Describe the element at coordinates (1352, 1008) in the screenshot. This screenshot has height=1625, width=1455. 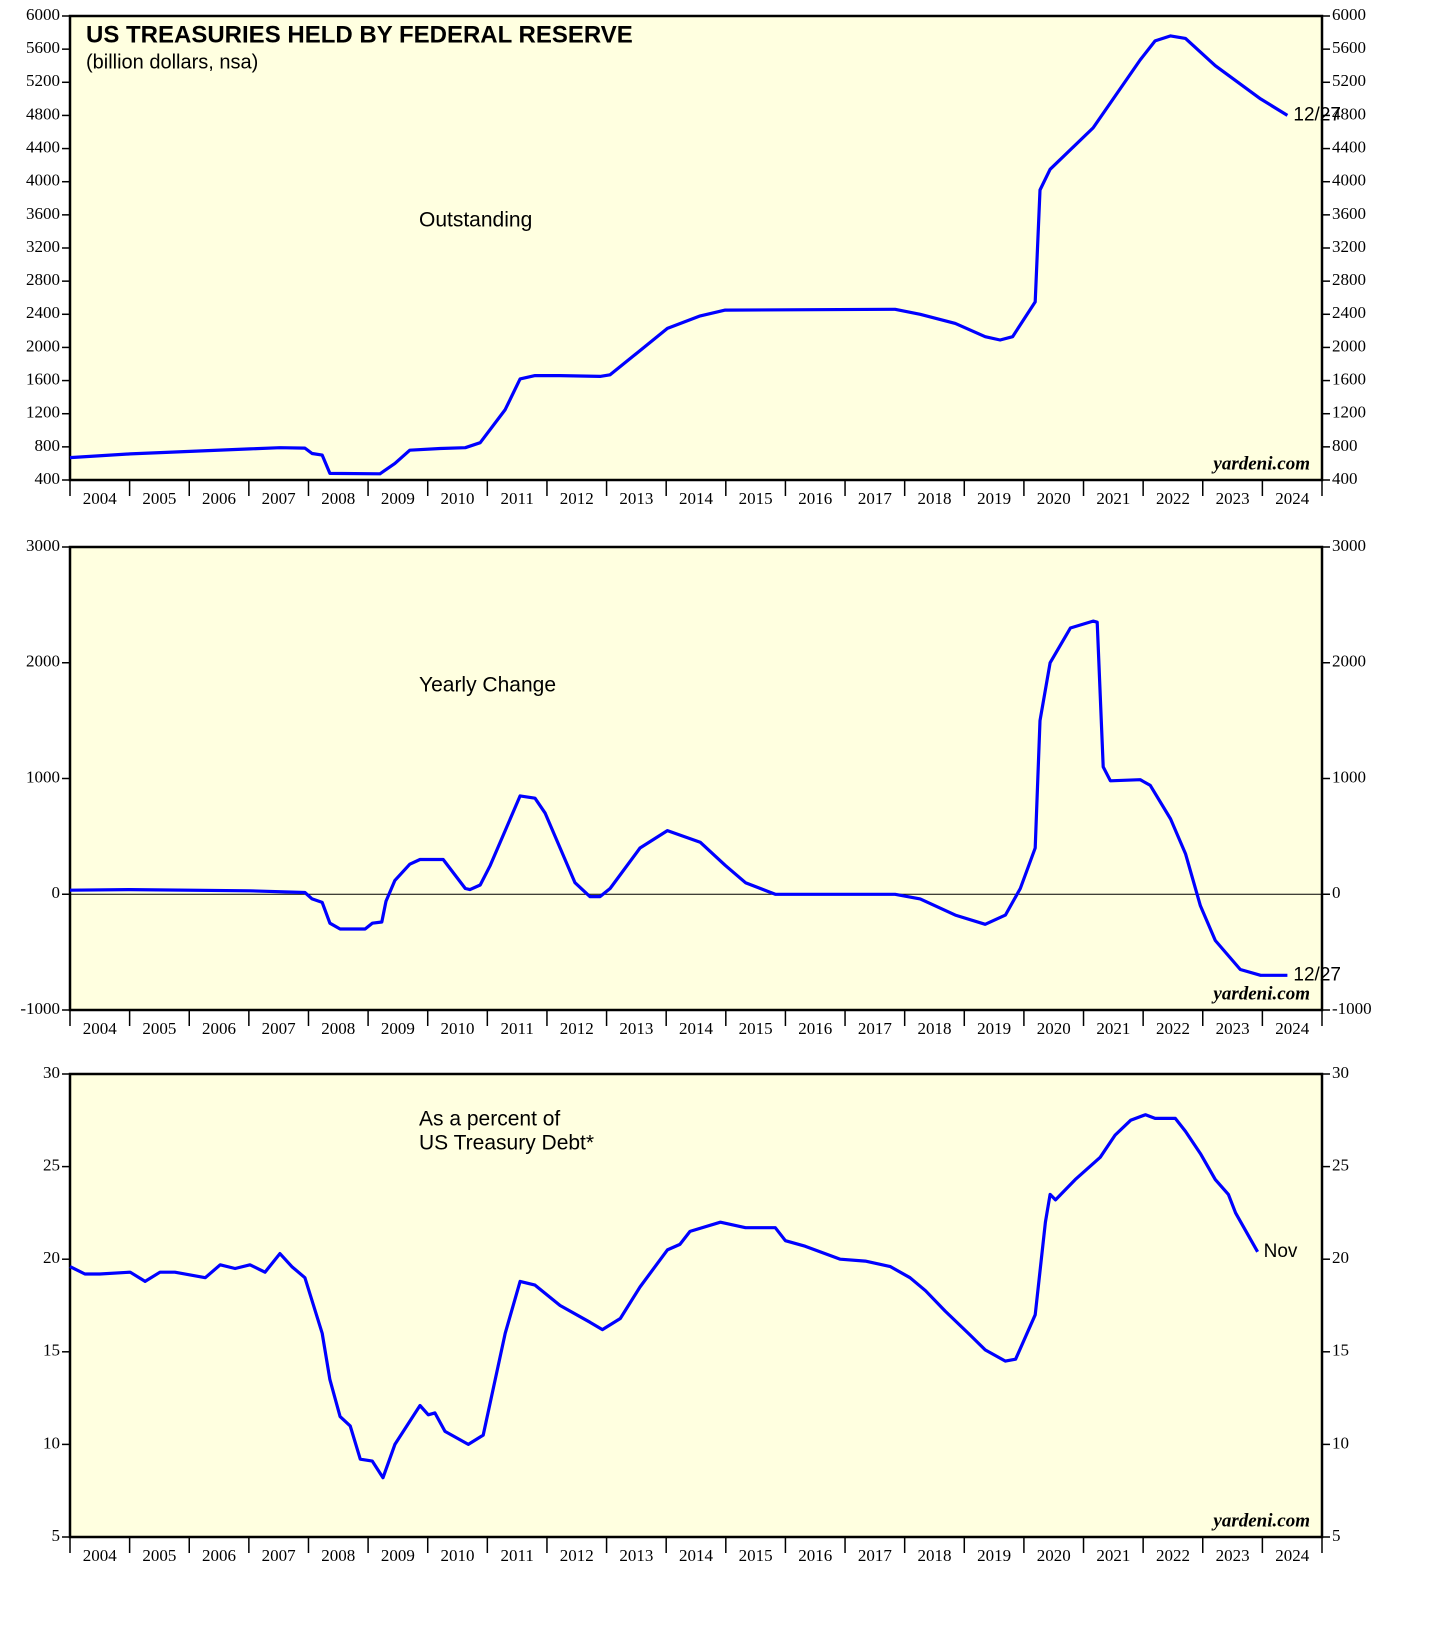
I see `y2-tick-label: -1000` at that location.